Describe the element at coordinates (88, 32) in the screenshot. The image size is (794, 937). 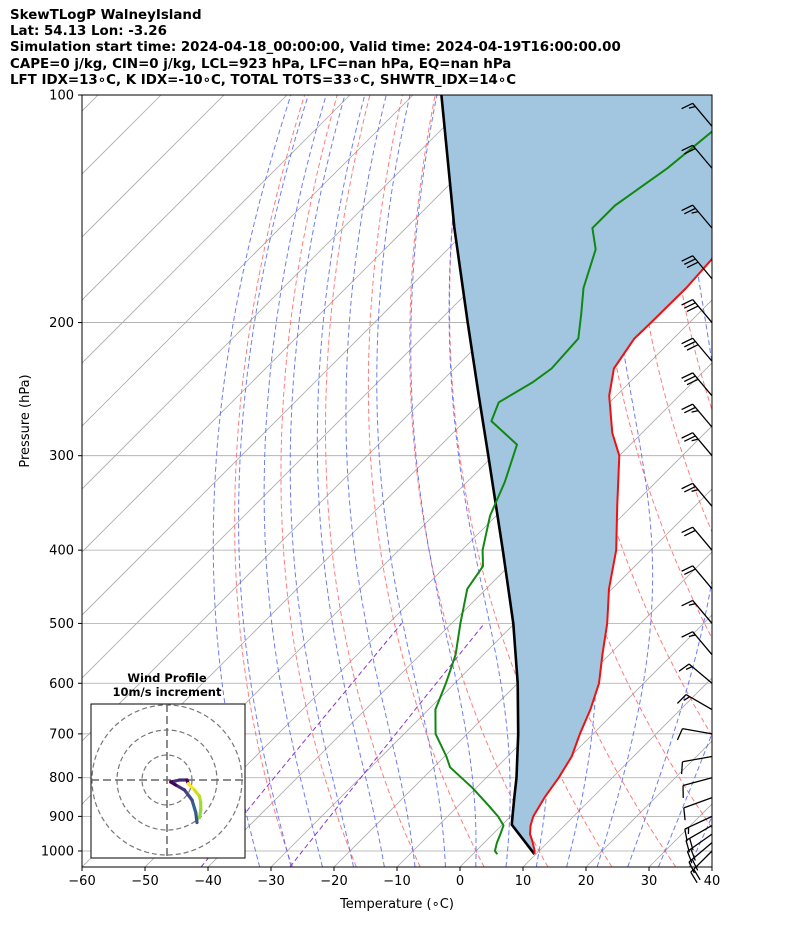
I see `location-line: Lat: 54.13 Lon: -3.26` at that location.